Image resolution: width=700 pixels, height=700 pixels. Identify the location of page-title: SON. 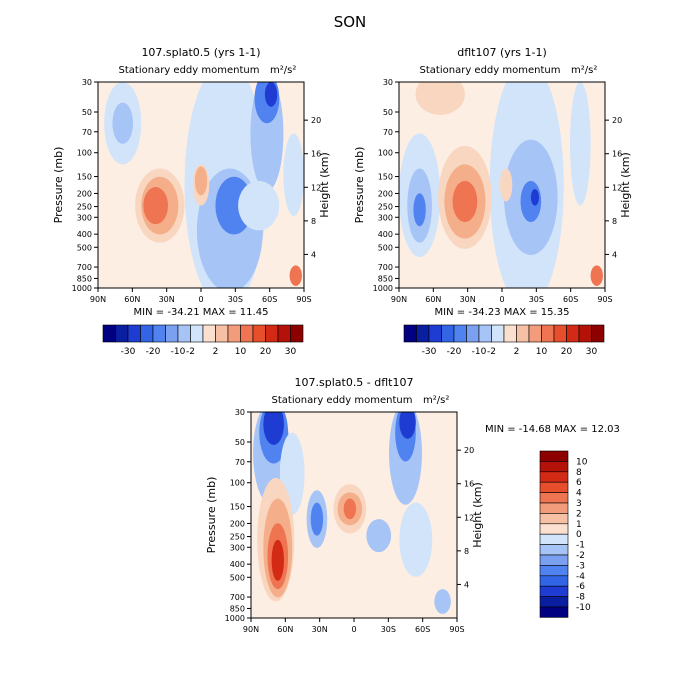
(350, 22).